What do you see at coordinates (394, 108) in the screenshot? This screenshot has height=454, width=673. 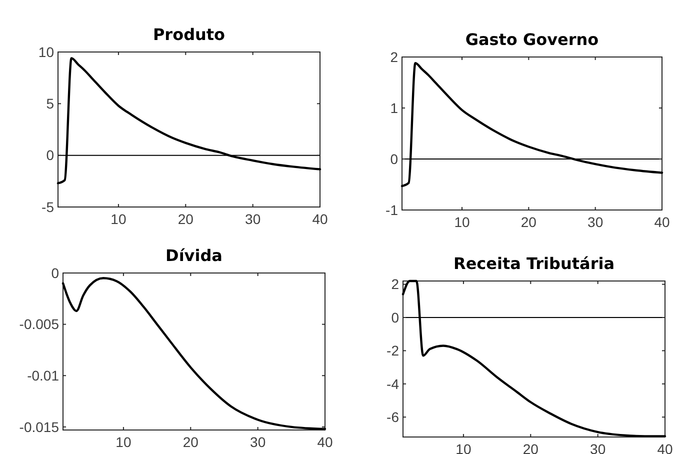 I see `y-tick-label: 1` at bounding box center [394, 108].